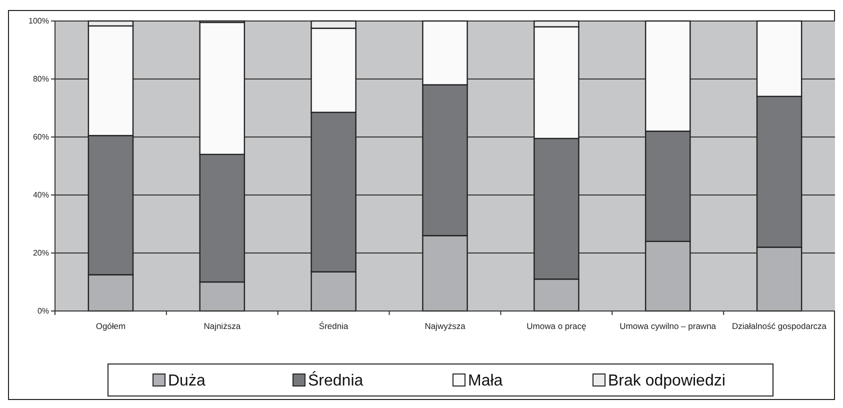 The height and width of the screenshot is (408, 843). I want to click on legend-label: Średnia, so click(336, 380).